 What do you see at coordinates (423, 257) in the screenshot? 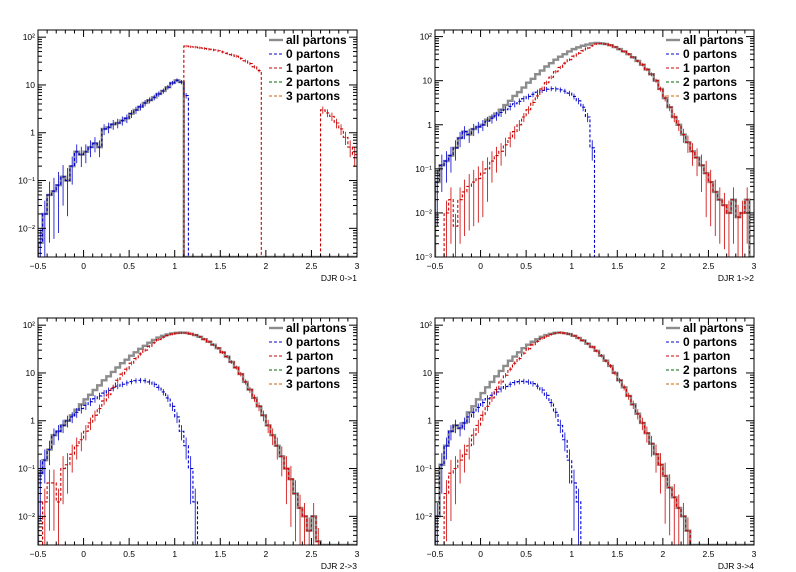
I see `y-tick-label: 10⁻³` at bounding box center [423, 257].